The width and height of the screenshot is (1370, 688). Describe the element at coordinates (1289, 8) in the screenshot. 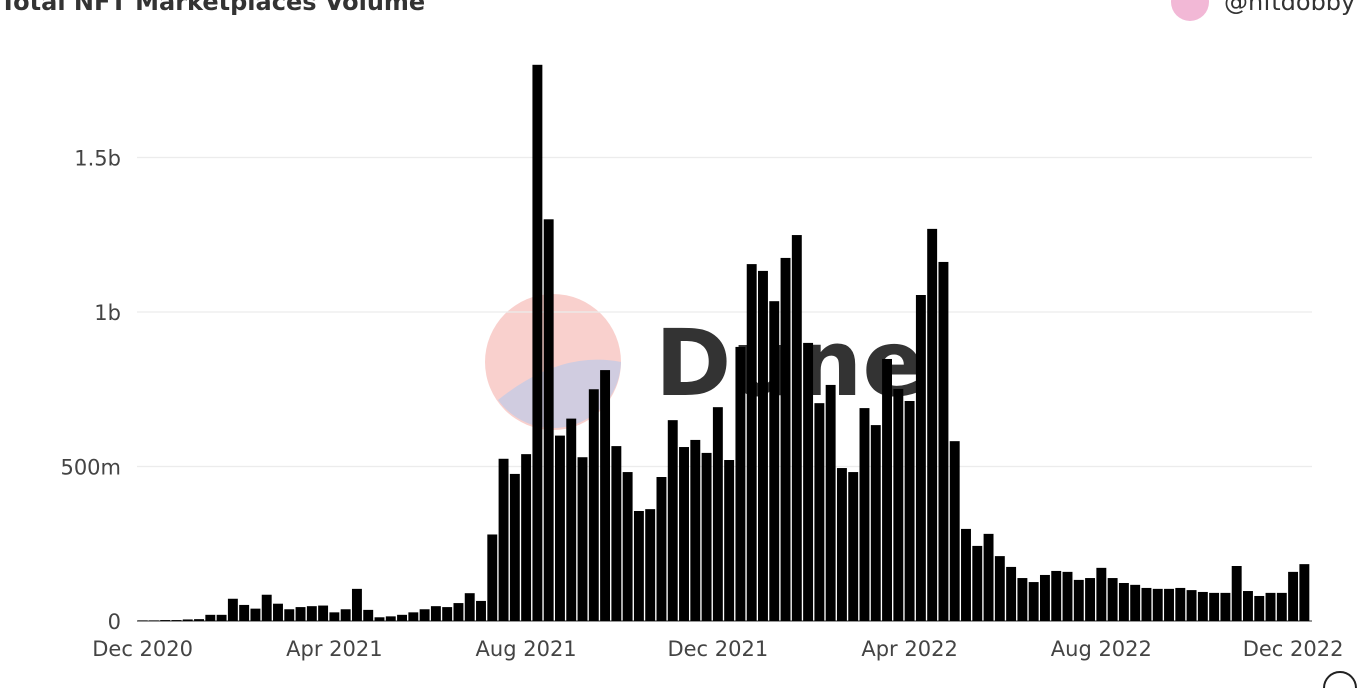

I see `author: @nftdobby` at that location.